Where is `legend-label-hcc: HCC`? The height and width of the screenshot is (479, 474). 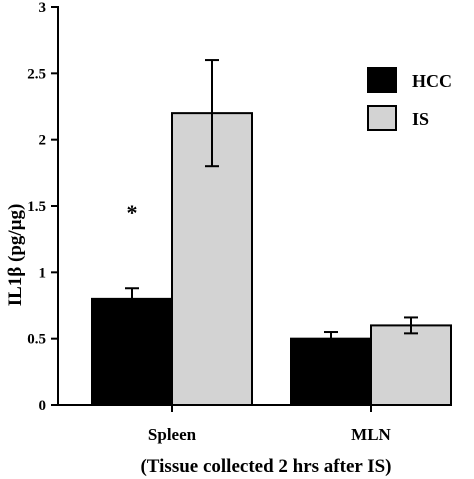 legend-label-hcc: HCC is located at coordinates (432, 81).